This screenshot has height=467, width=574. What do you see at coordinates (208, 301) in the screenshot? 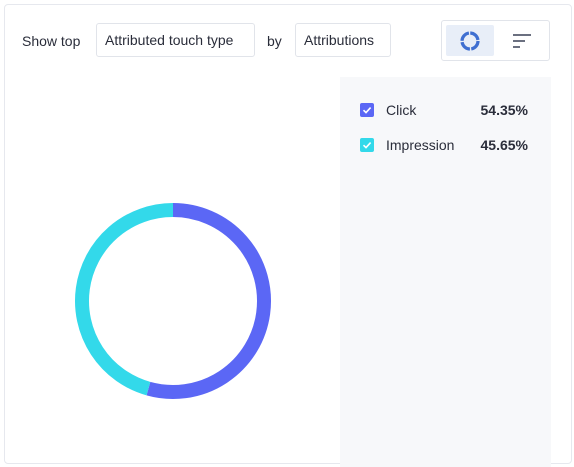
I see `donut-slice-click` at bounding box center [208, 301].